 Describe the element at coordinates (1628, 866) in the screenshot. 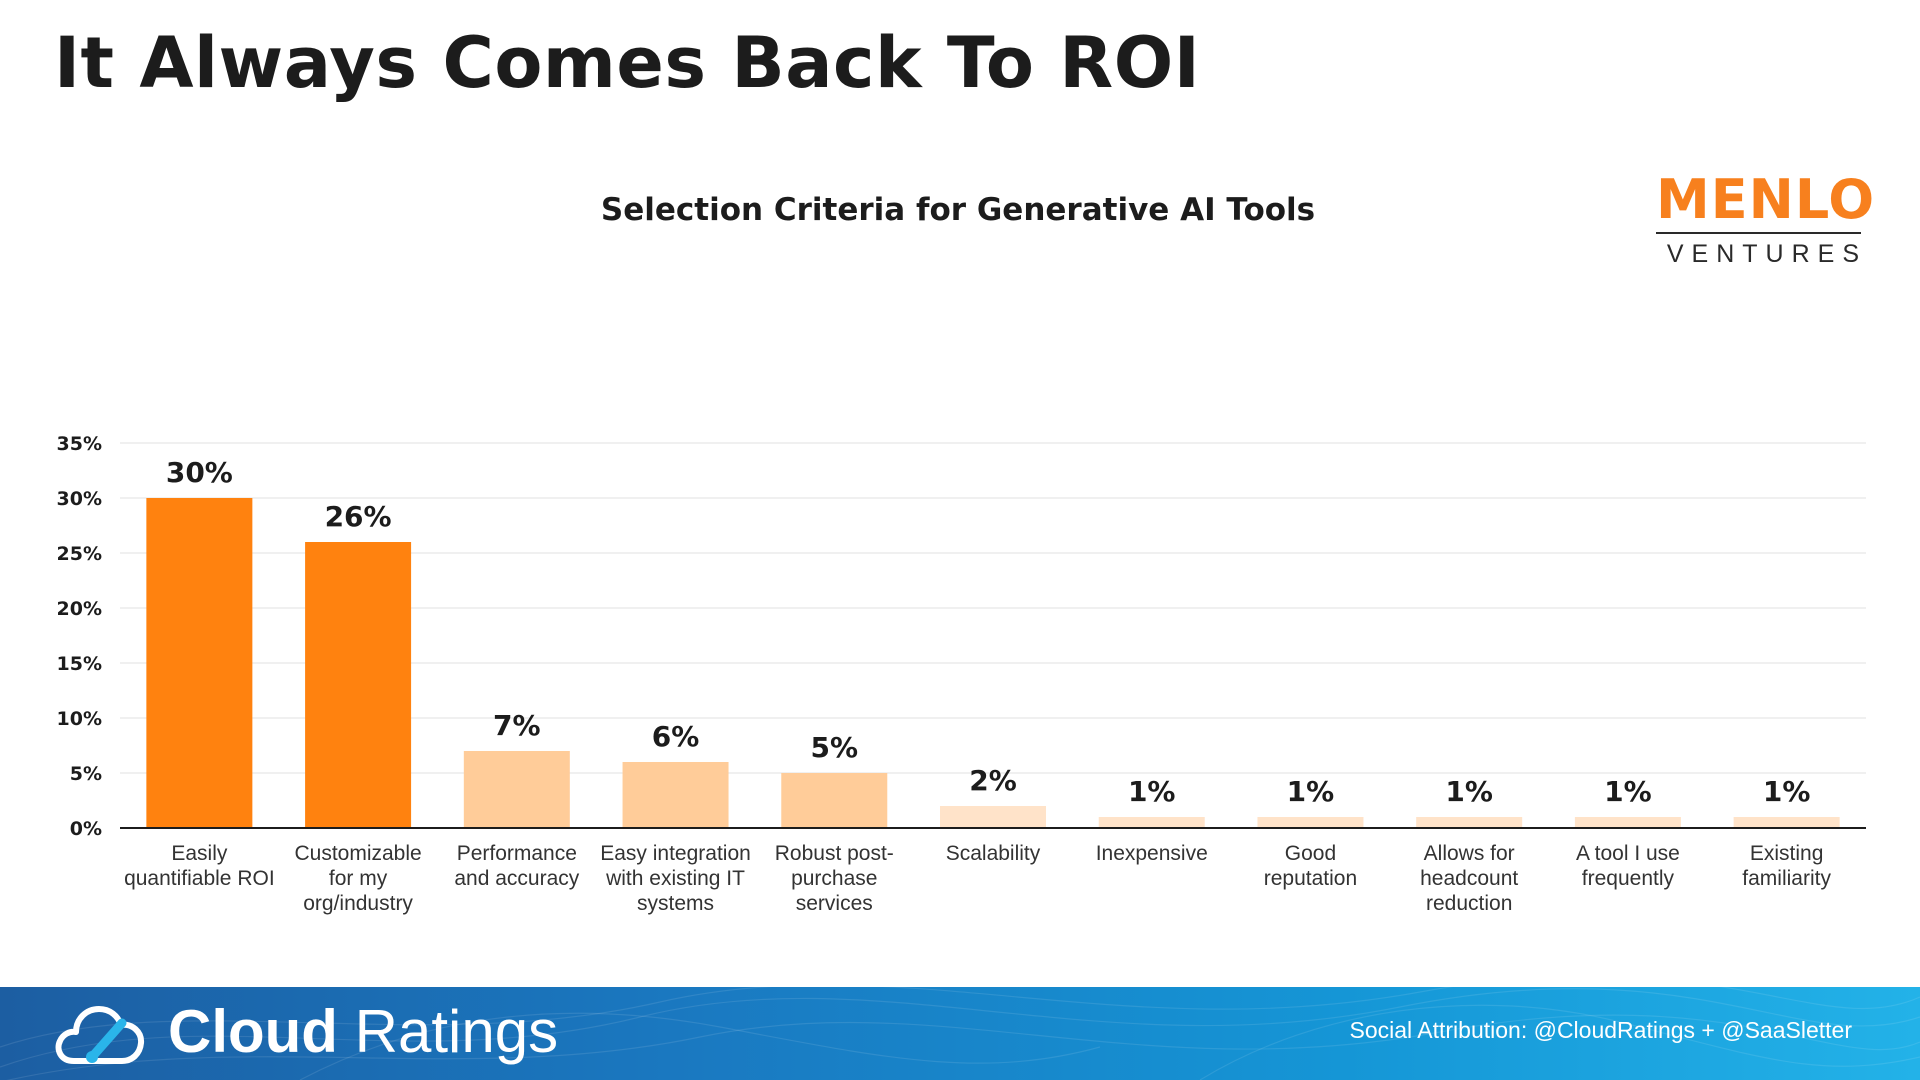

I see `x-category-label: A tool I use frequently` at that location.